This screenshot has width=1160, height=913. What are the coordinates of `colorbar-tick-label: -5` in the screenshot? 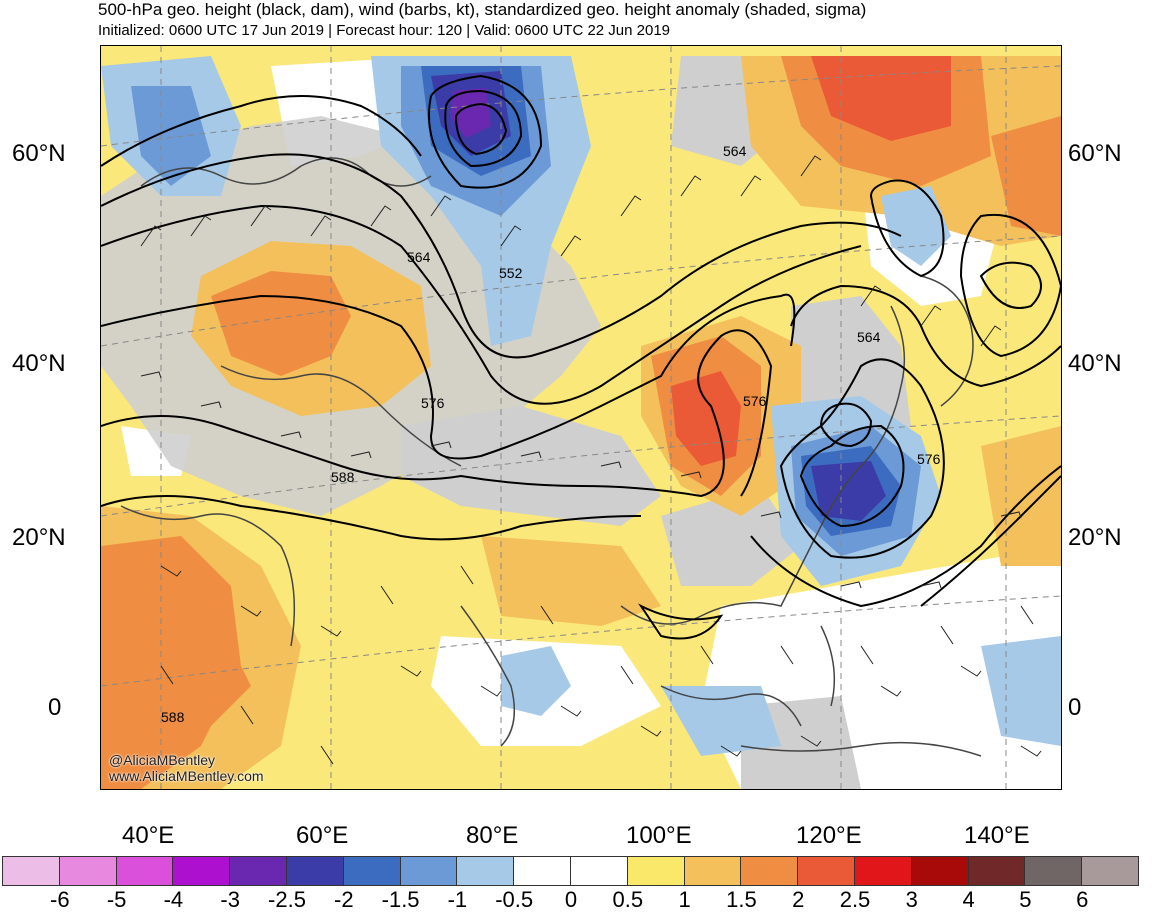 It's located at (116, 899).